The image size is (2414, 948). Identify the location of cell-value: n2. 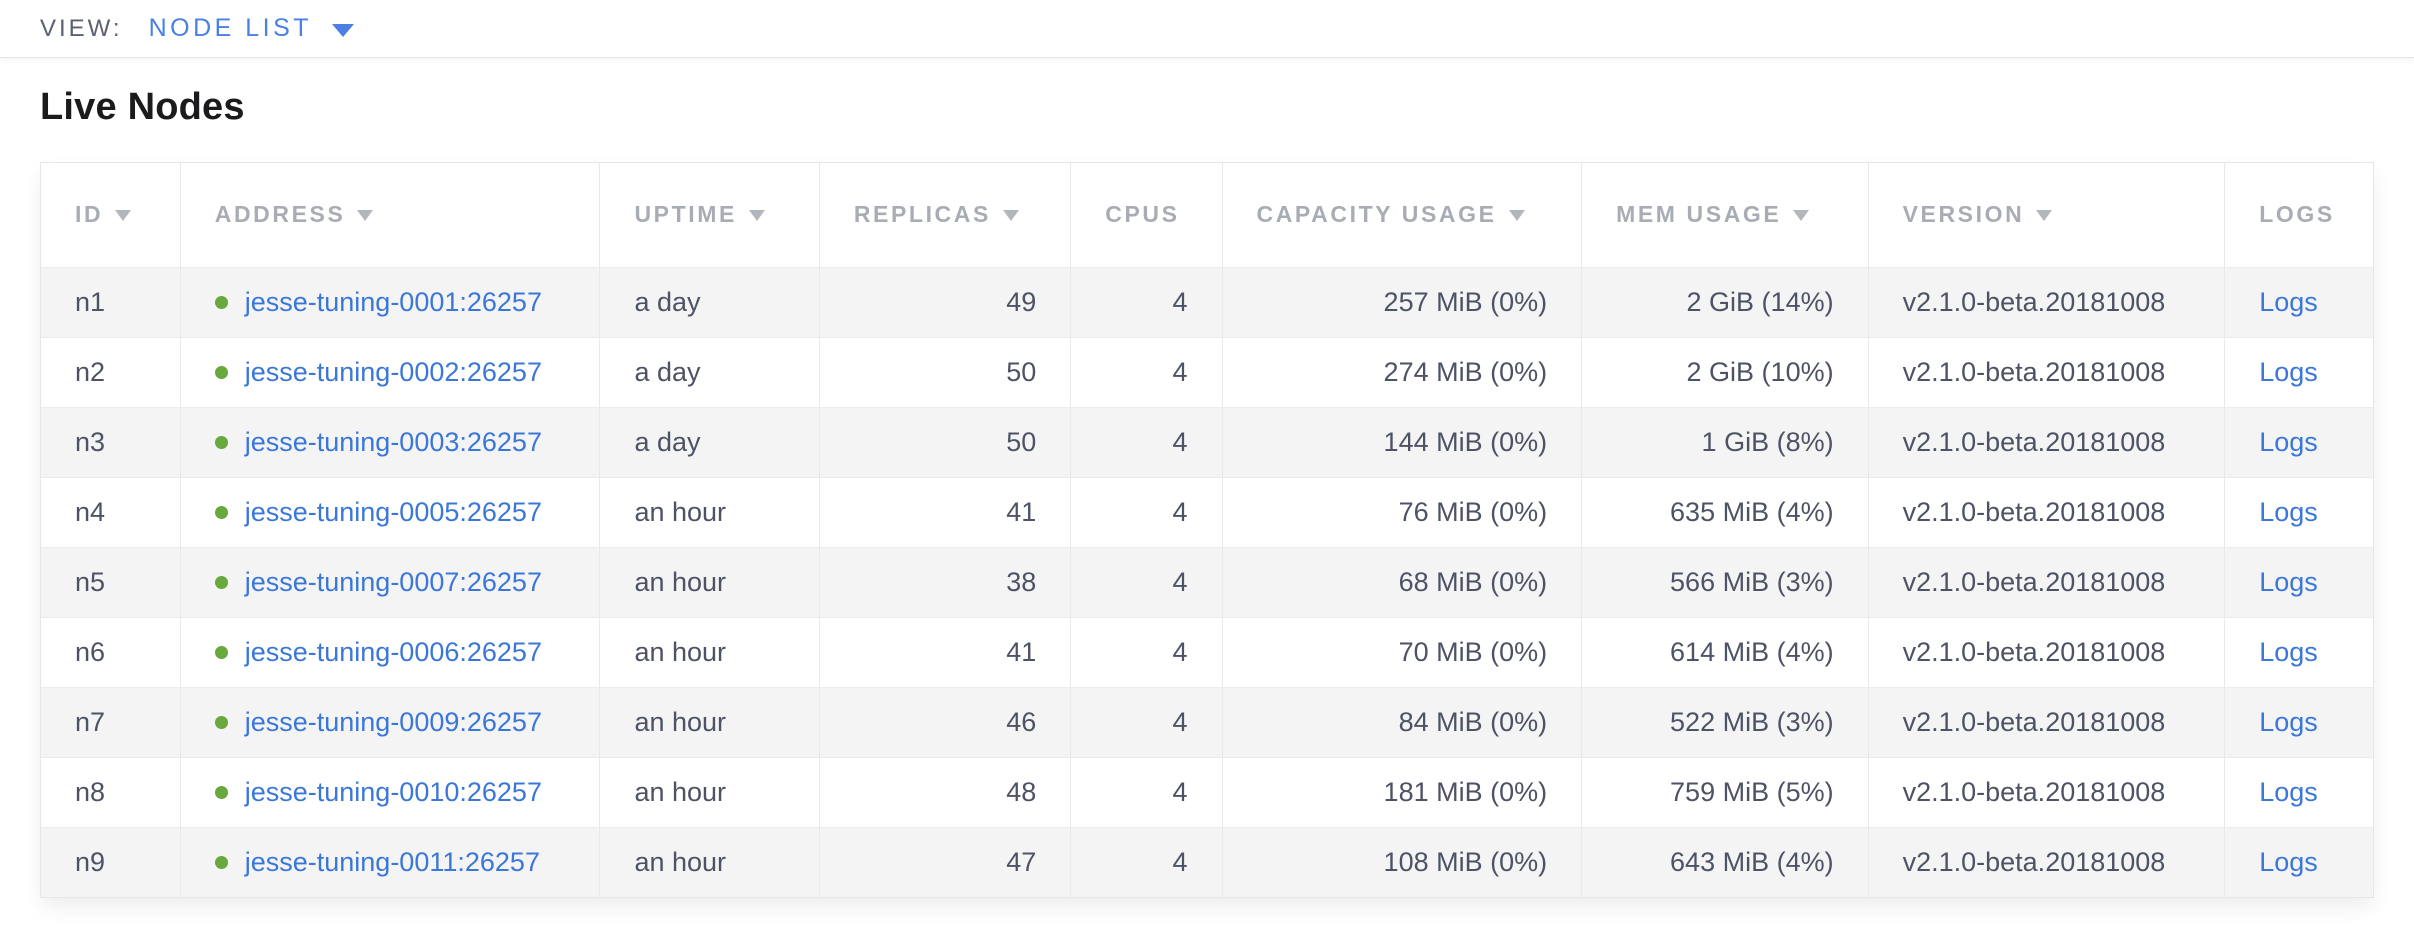
(90, 371).